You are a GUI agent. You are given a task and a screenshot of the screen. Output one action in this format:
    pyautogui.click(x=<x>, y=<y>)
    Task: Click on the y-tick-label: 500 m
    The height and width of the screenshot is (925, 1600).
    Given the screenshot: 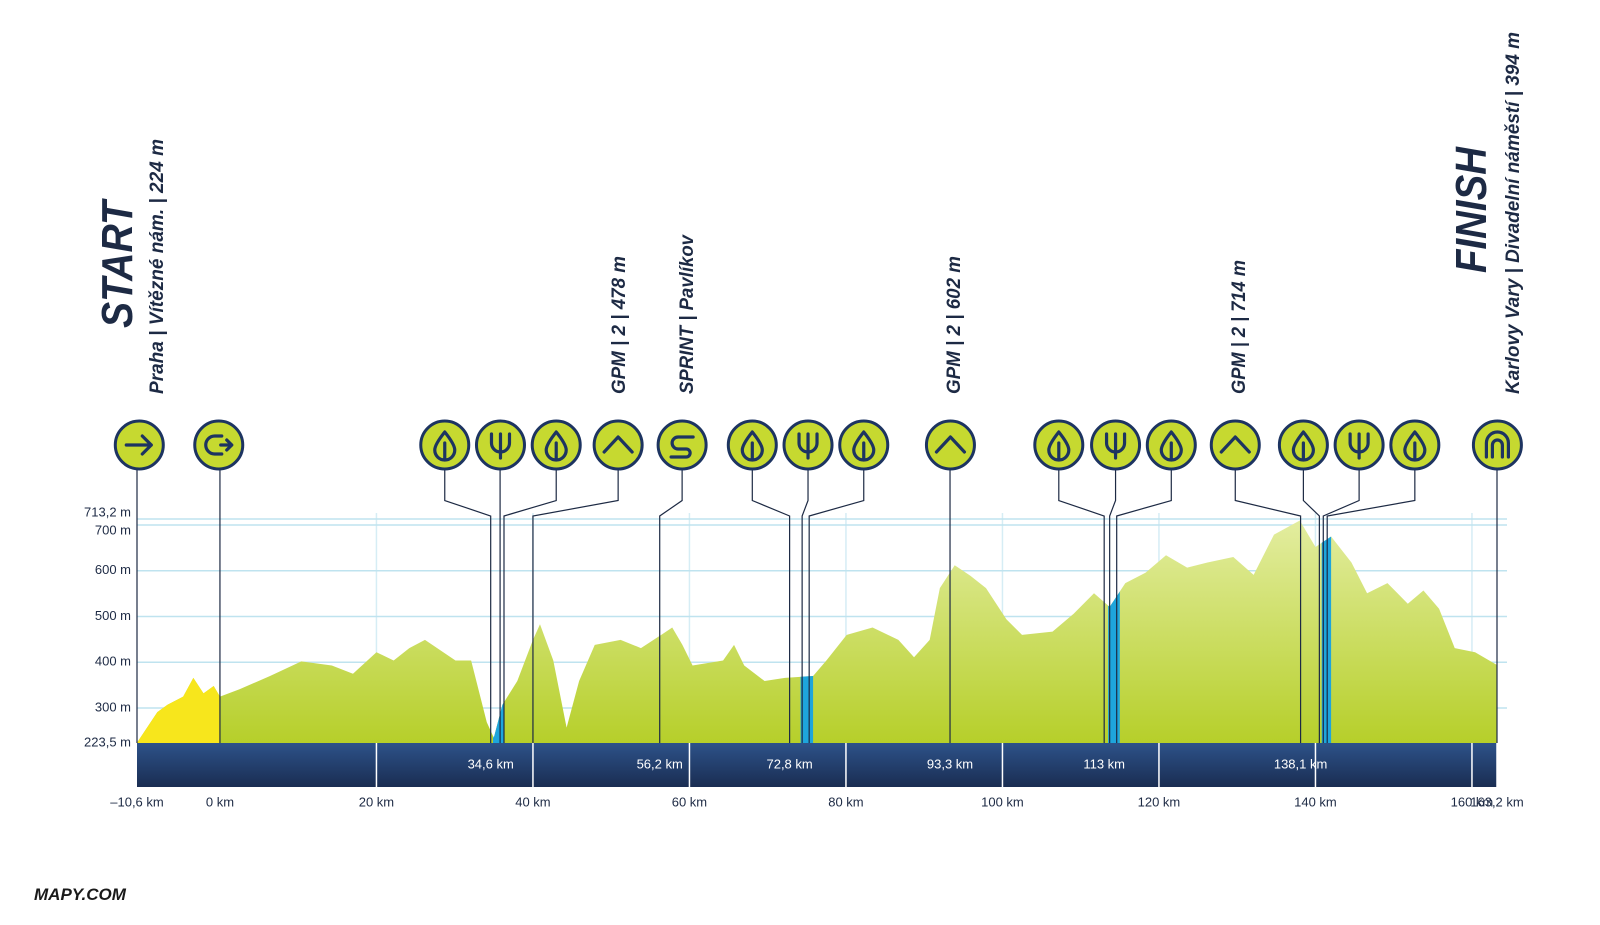 What is the action you would take?
    pyautogui.click(x=113, y=615)
    